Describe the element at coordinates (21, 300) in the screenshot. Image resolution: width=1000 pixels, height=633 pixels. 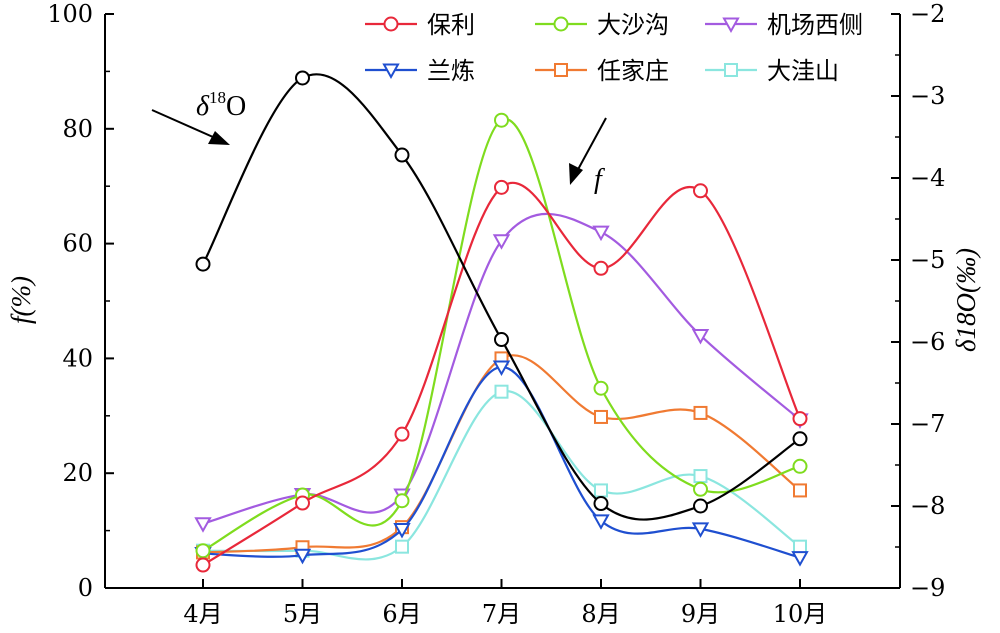
I see `y-left-axis-title: f(%)` at that location.